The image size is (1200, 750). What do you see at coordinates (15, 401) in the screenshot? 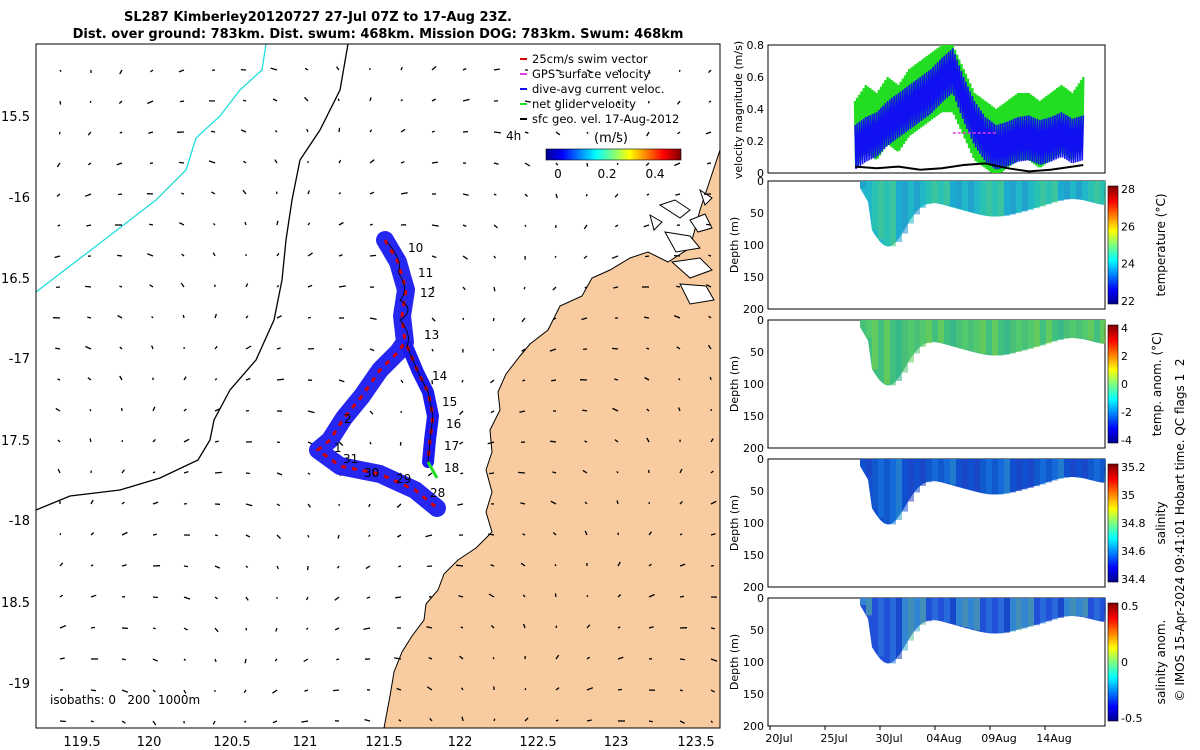
I see `lat-axis: 15.5 -16 16.5 -17 17.5 -18 18.5 -19` at bounding box center [15, 401].